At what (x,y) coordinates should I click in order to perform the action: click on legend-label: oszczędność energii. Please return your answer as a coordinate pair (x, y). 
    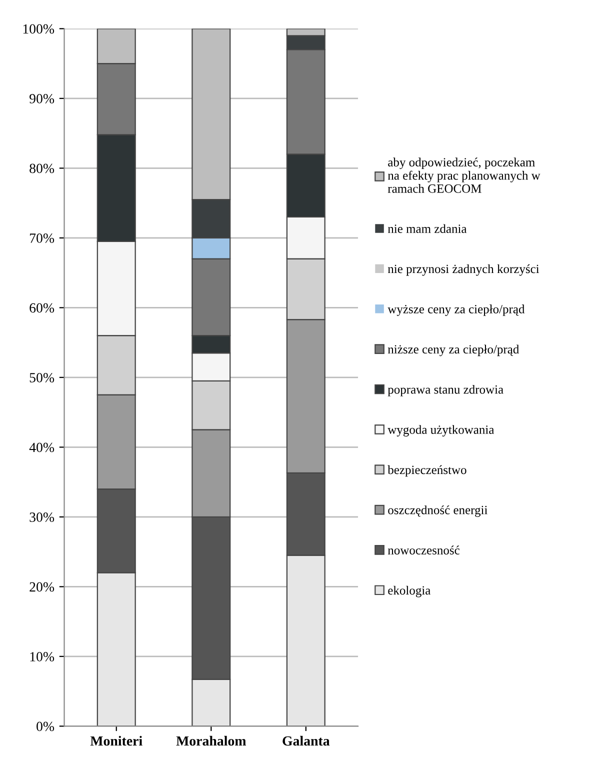
    Looking at the image, I should click on (438, 511).